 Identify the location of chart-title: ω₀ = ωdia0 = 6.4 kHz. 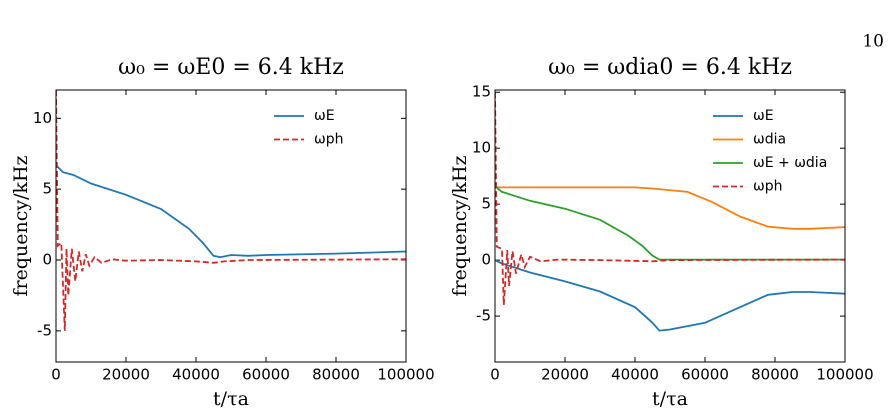
(670, 67).